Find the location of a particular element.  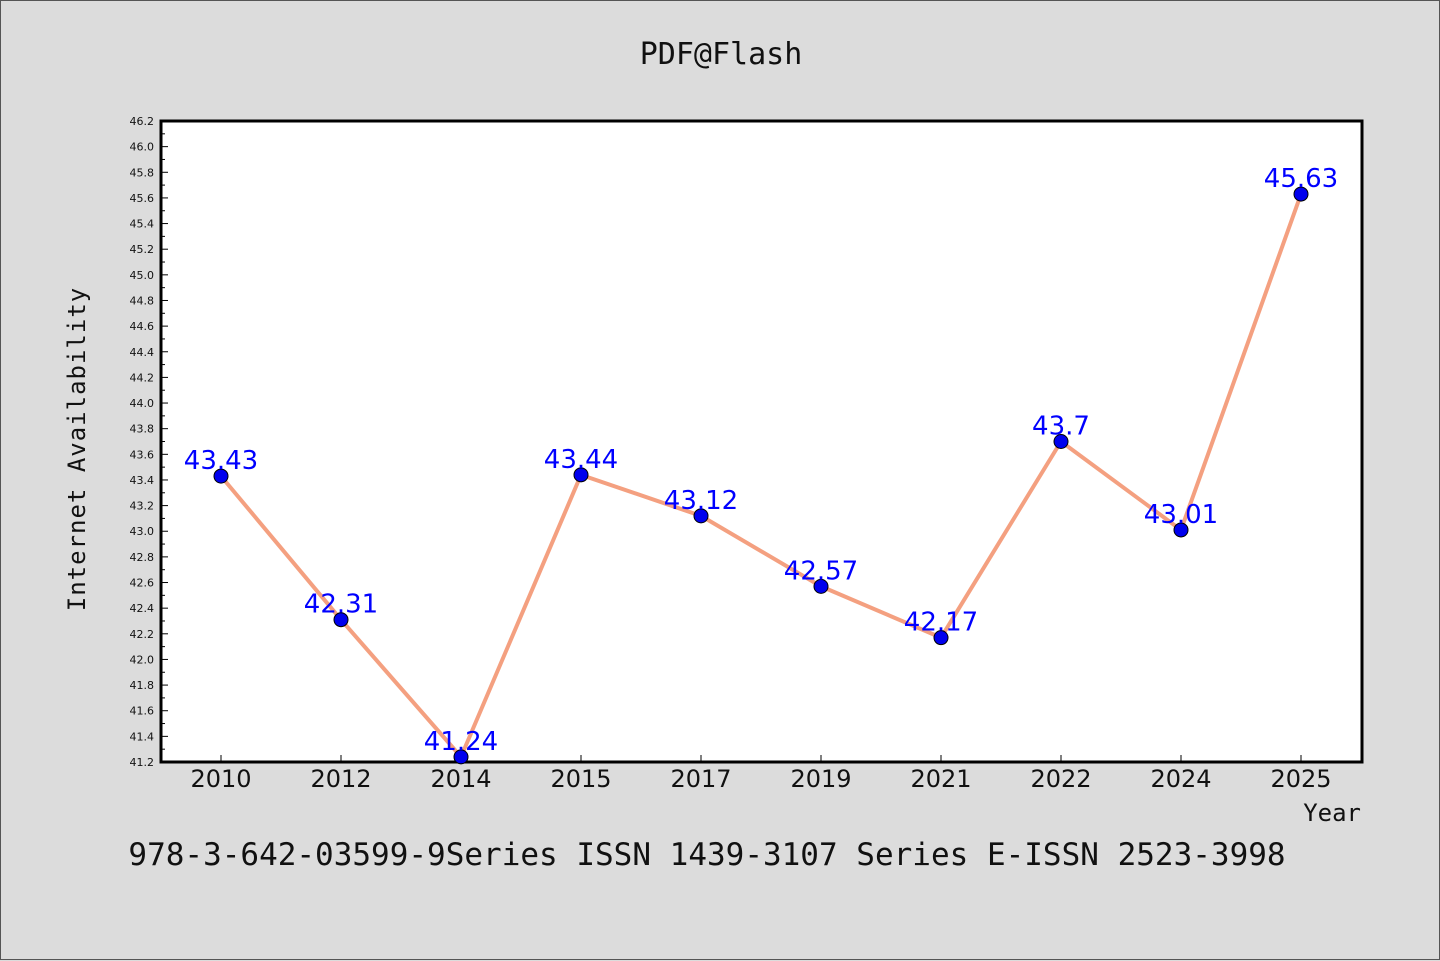

y-tick-label: 45.6 is located at coordinates (142, 198).